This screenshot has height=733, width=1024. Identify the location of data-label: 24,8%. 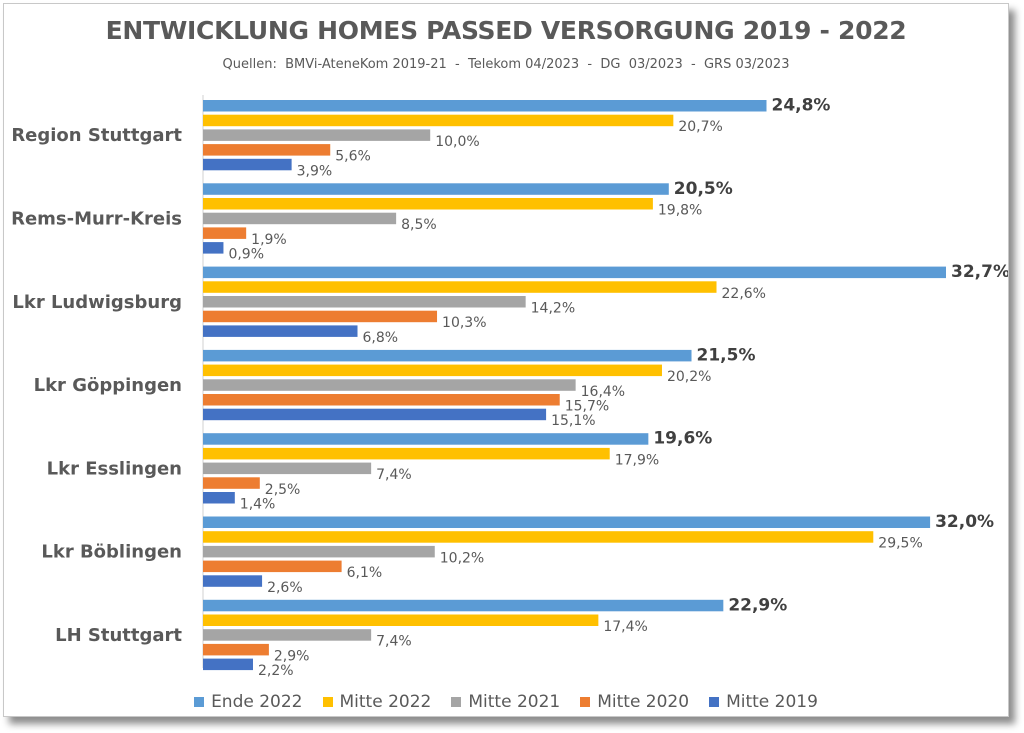
(800, 106).